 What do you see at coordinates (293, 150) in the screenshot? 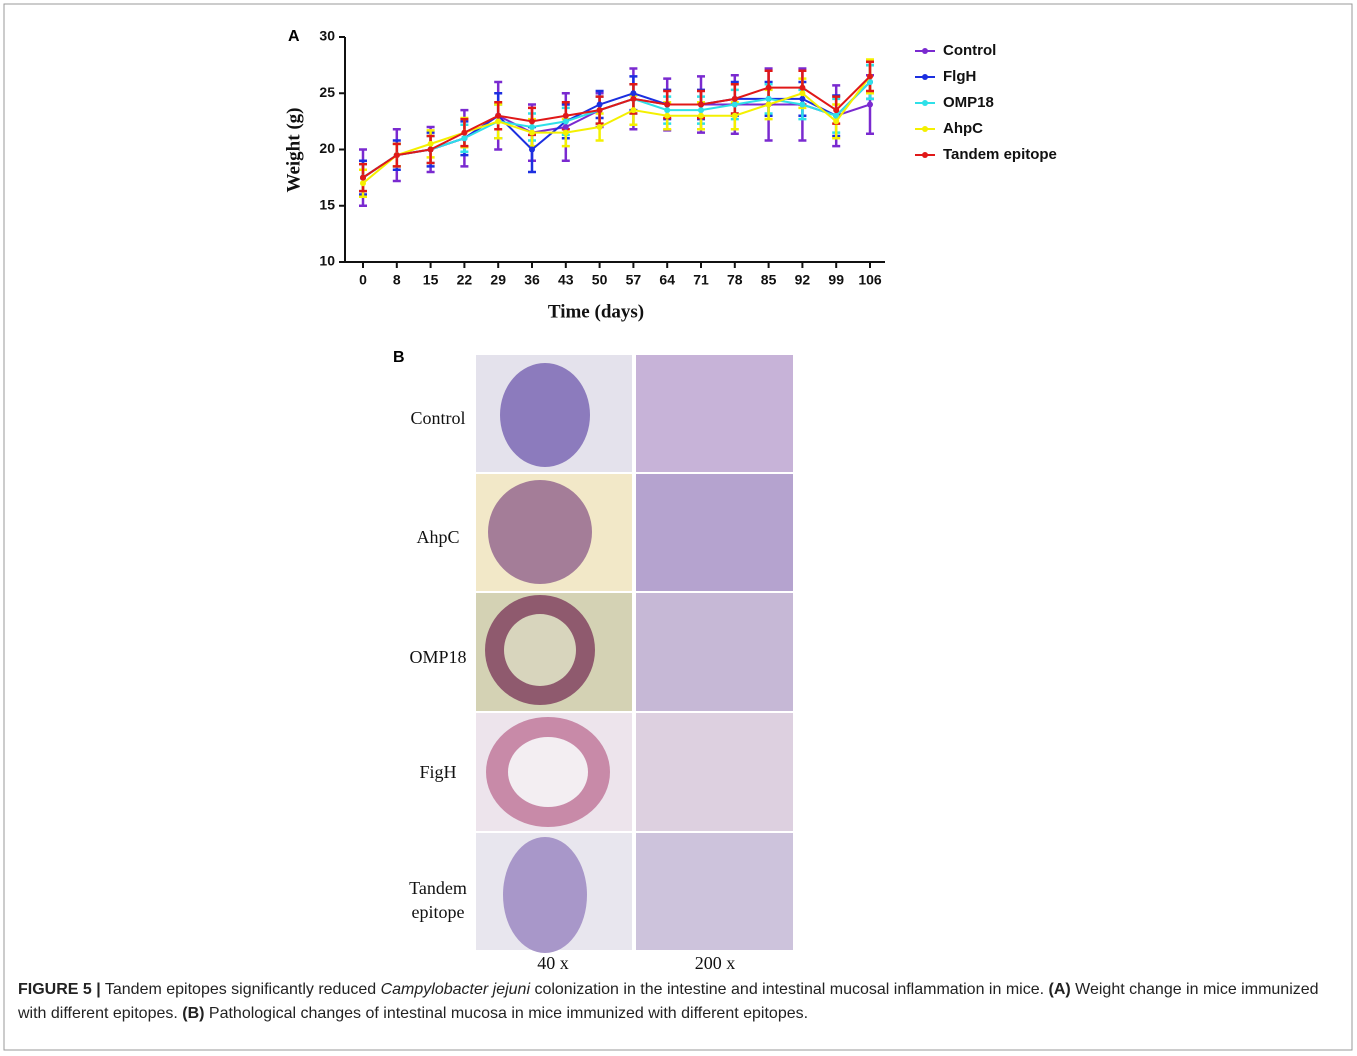
I see `y-axis-title: Weight (g)` at bounding box center [293, 150].